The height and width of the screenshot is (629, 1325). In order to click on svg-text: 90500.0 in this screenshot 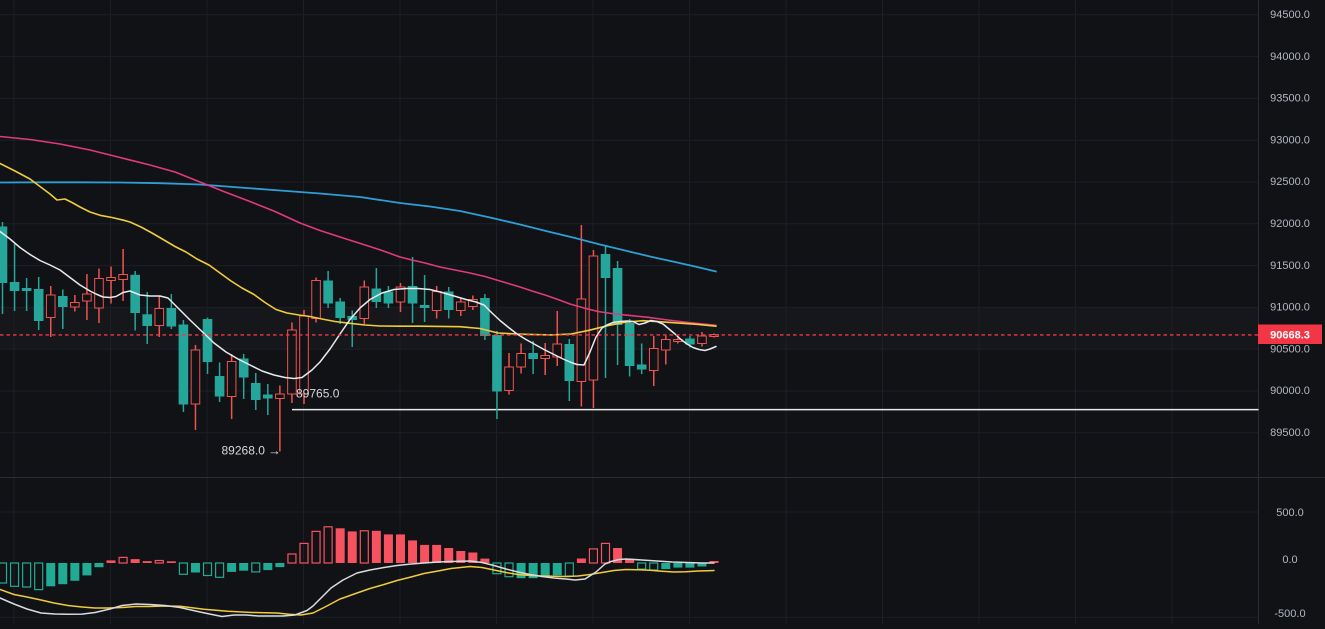, I will do `click(1290, 349)`.